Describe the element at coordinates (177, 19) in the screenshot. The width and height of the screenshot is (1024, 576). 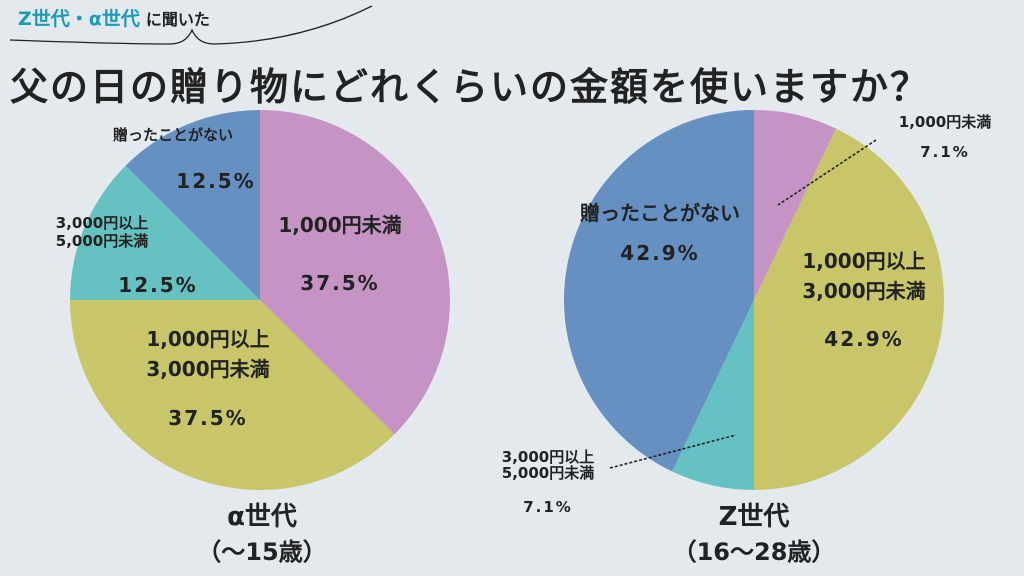
I see `subtitle-rest: に聞いた` at that location.